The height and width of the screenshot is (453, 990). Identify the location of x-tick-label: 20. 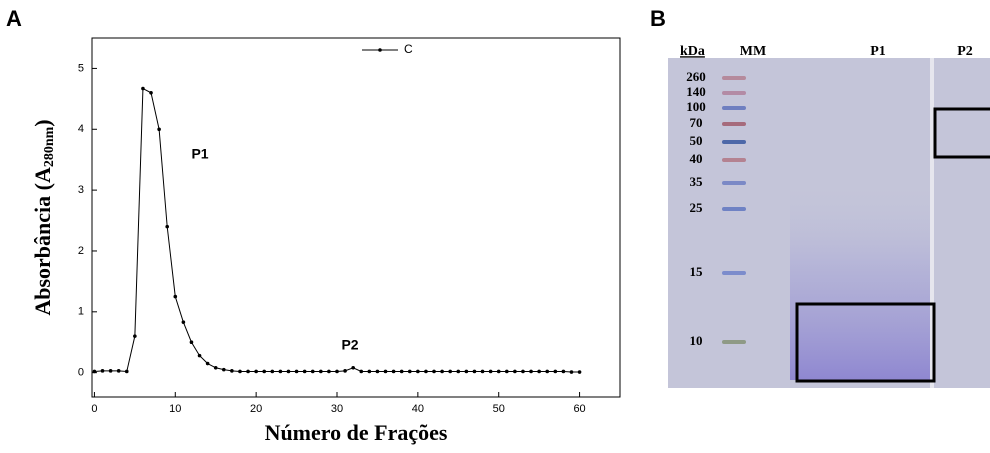
(256, 409).